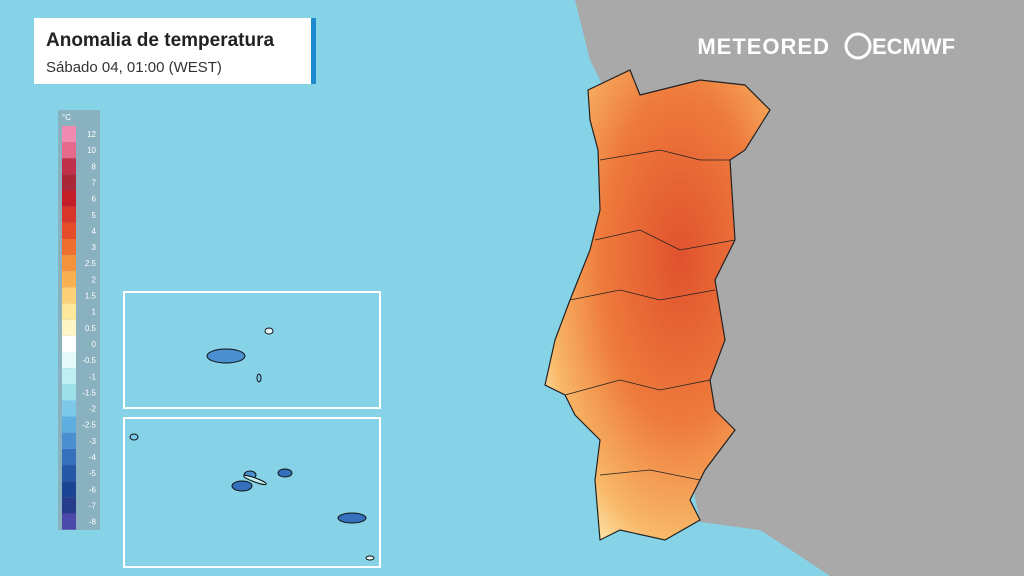 The width and height of the screenshot is (1024, 576). Describe the element at coordinates (94, 279) in the screenshot. I see `legend-label: 2` at that location.